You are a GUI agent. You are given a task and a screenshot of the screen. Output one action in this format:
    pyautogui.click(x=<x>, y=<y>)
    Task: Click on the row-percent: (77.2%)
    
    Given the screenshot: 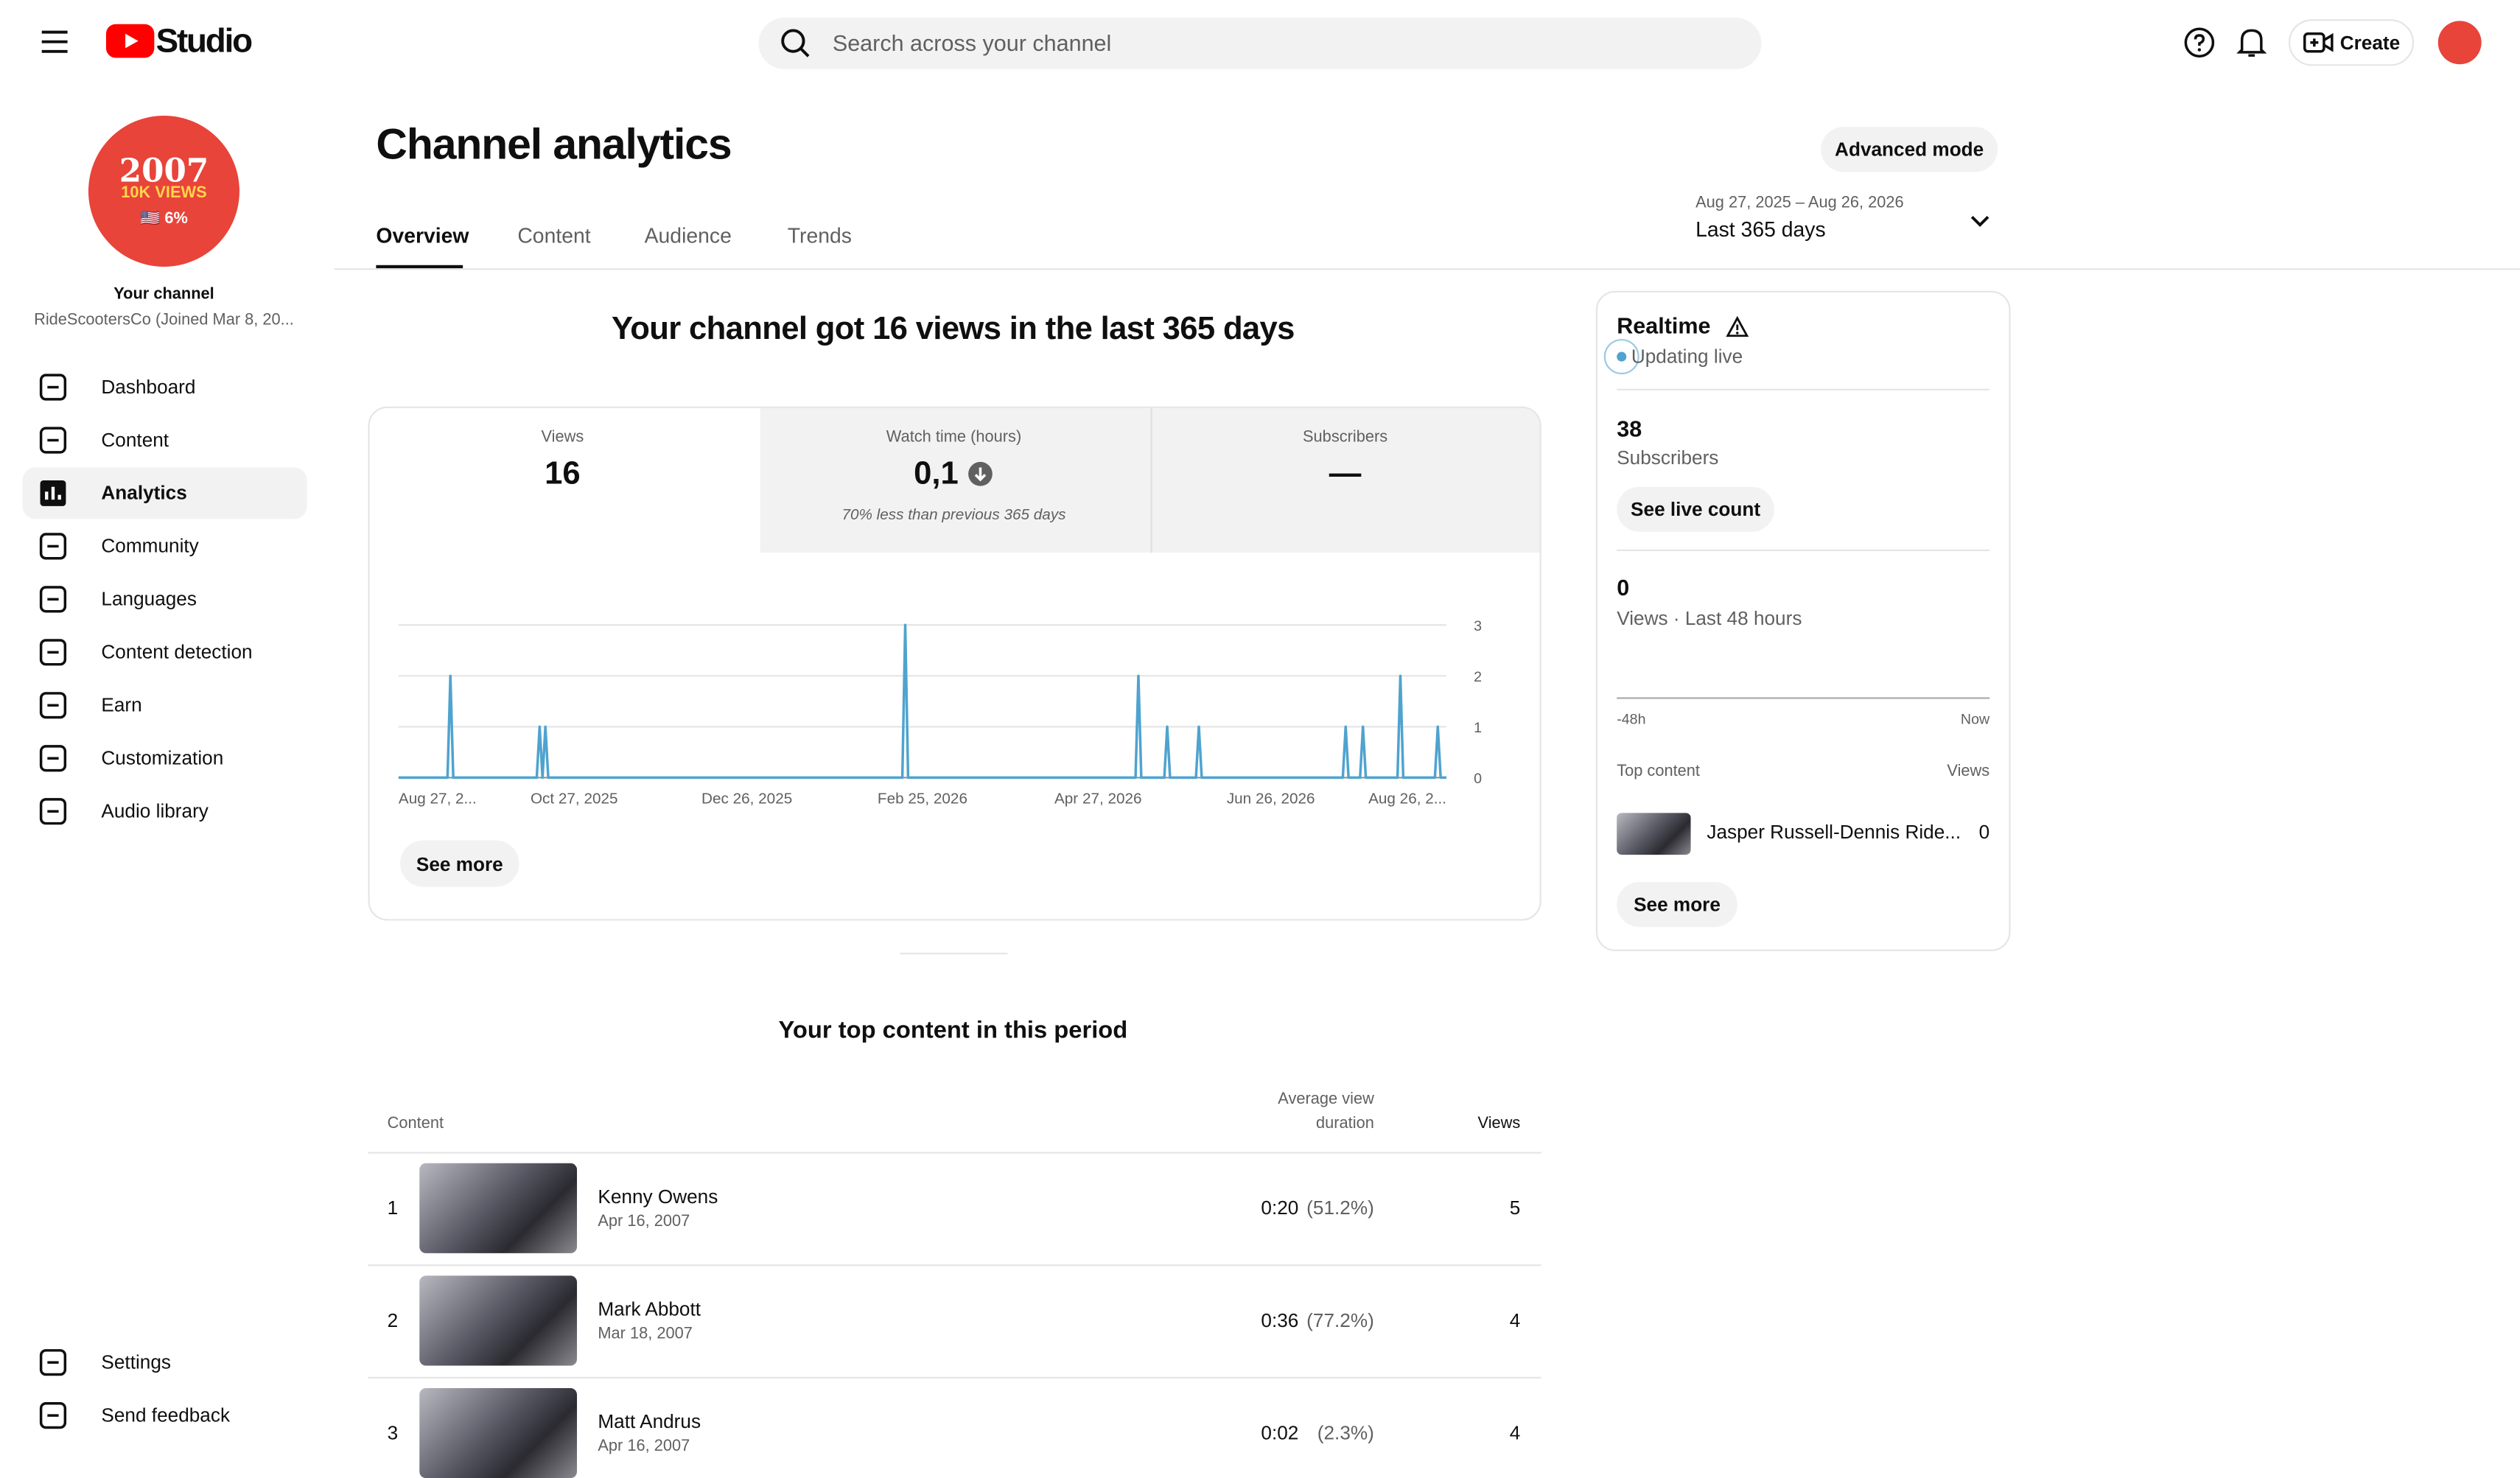 What is the action you would take?
    pyautogui.click(x=1340, y=1320)
    